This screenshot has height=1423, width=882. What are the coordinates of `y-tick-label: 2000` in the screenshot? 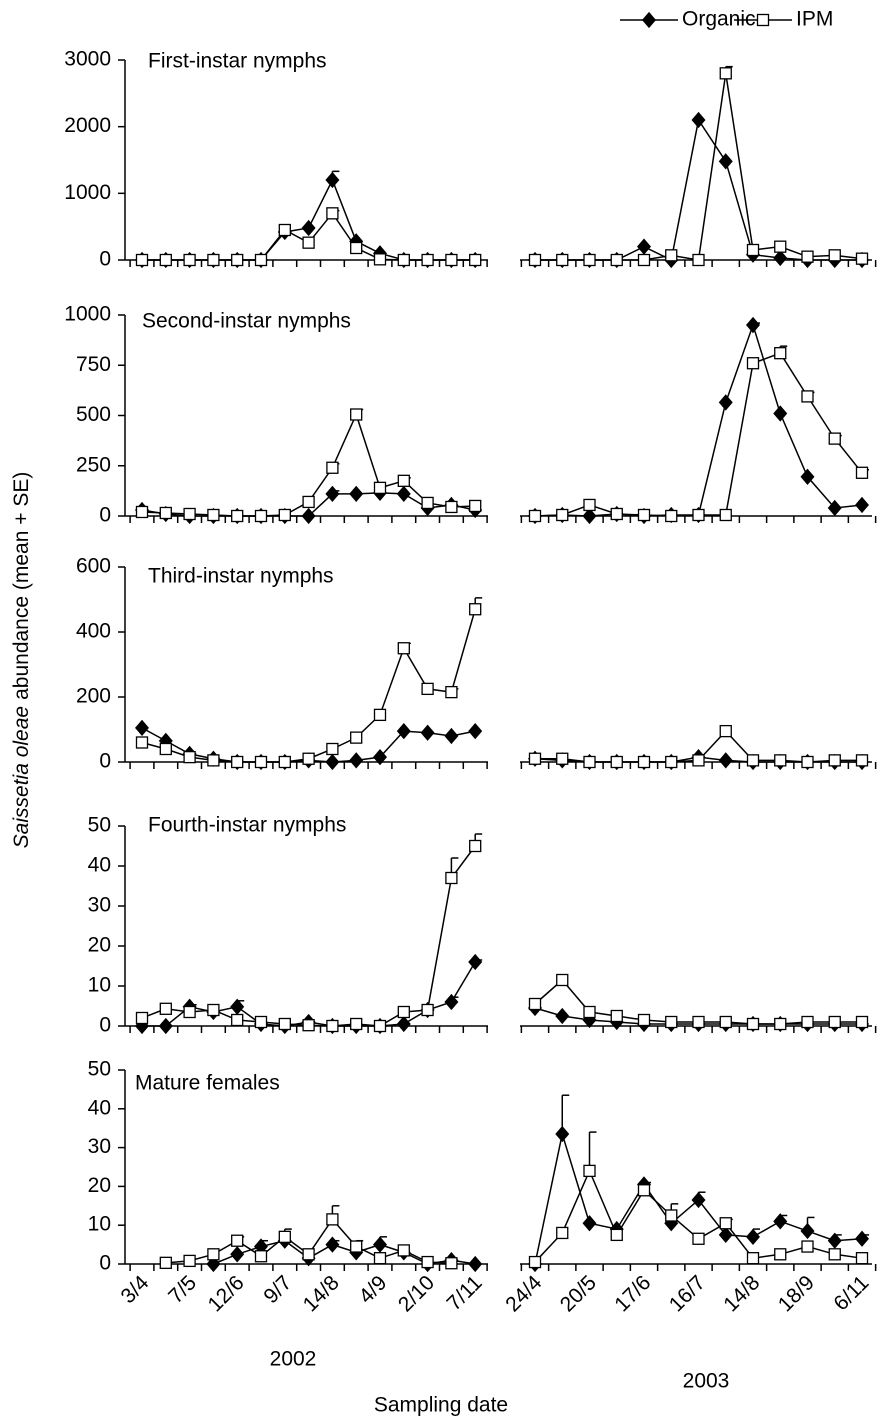 It's located at (87, 125).